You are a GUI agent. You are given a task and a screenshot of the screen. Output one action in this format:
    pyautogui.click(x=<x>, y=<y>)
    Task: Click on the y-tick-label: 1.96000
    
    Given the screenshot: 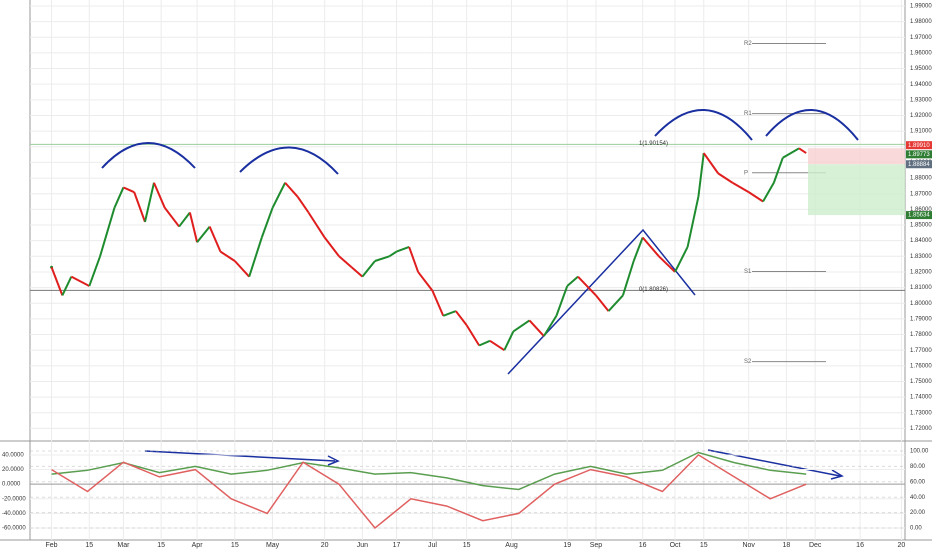 What is the action you would take?
    pyautogui.click(x=921, y=53)
    